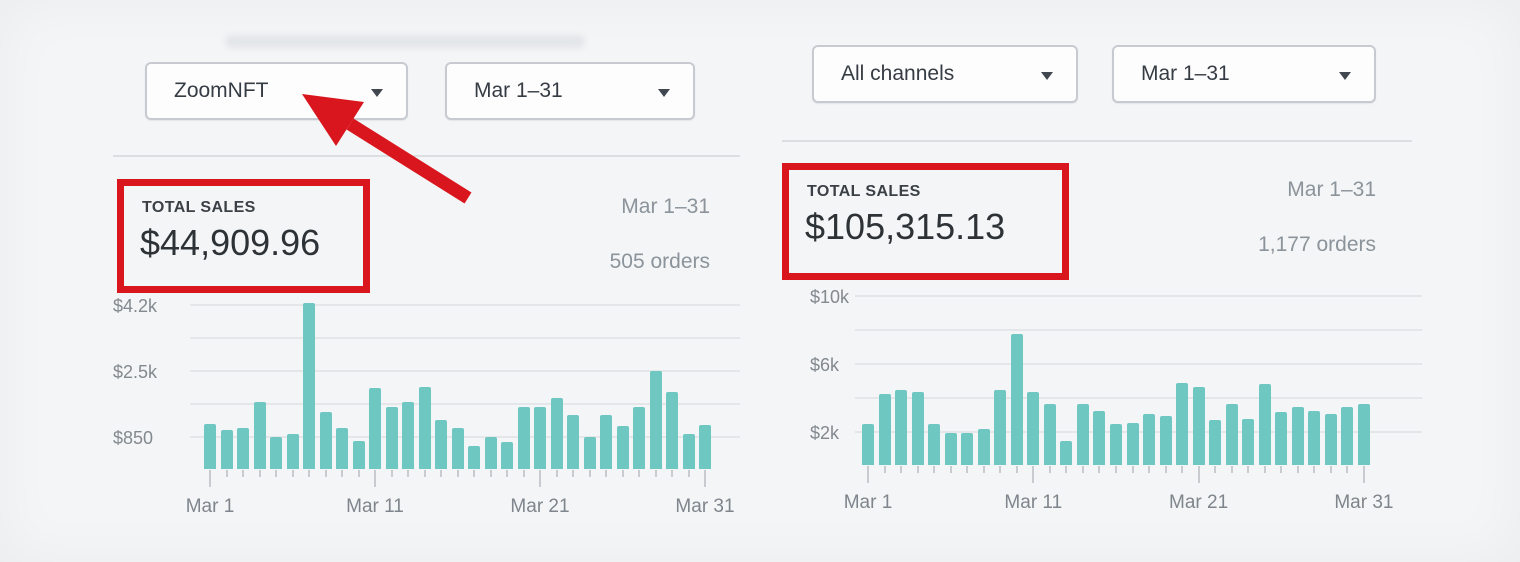  I want to click on x-axis-label: Mar 31, so click(1364, 502).